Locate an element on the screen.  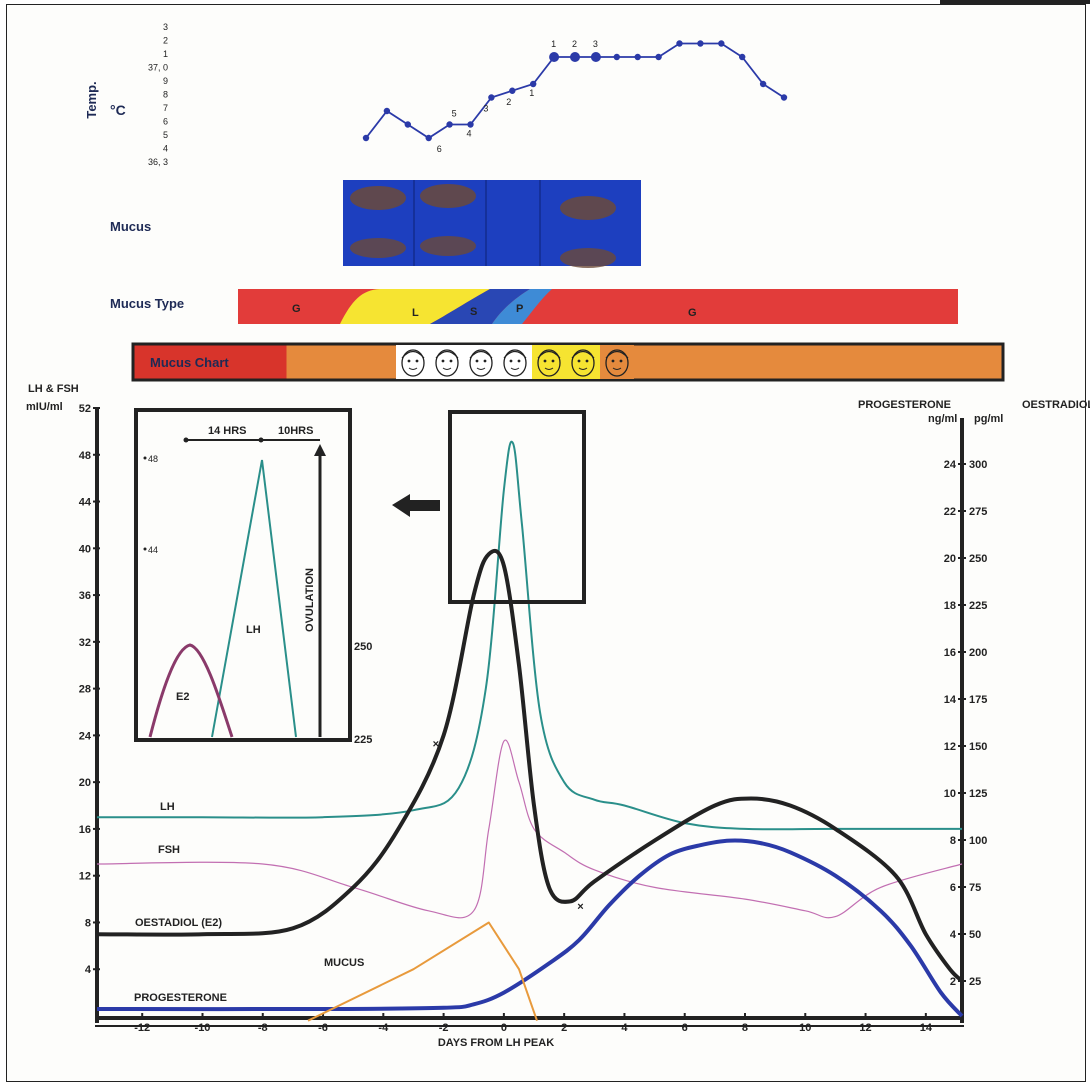
temperature-tick-label: 4 is located at coordinates (165, 149).